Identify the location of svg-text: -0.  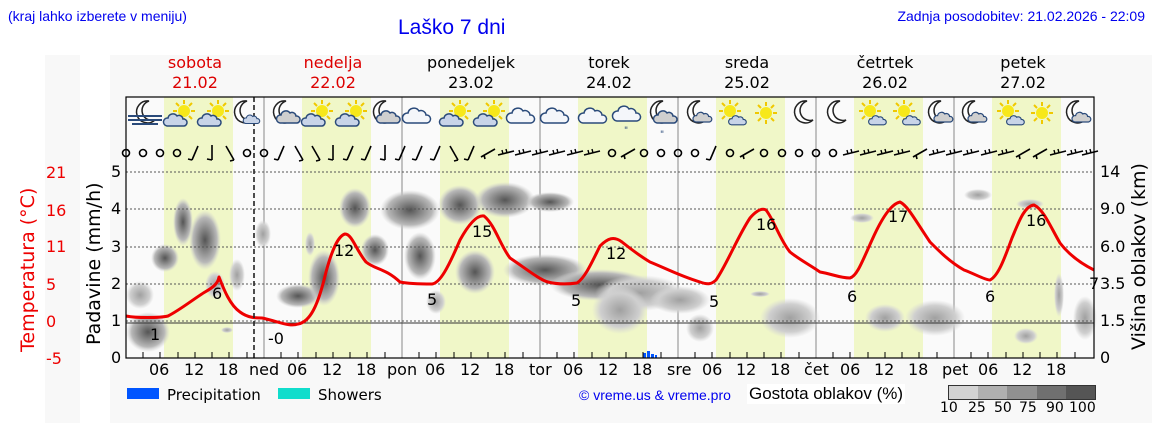
(276, 338).